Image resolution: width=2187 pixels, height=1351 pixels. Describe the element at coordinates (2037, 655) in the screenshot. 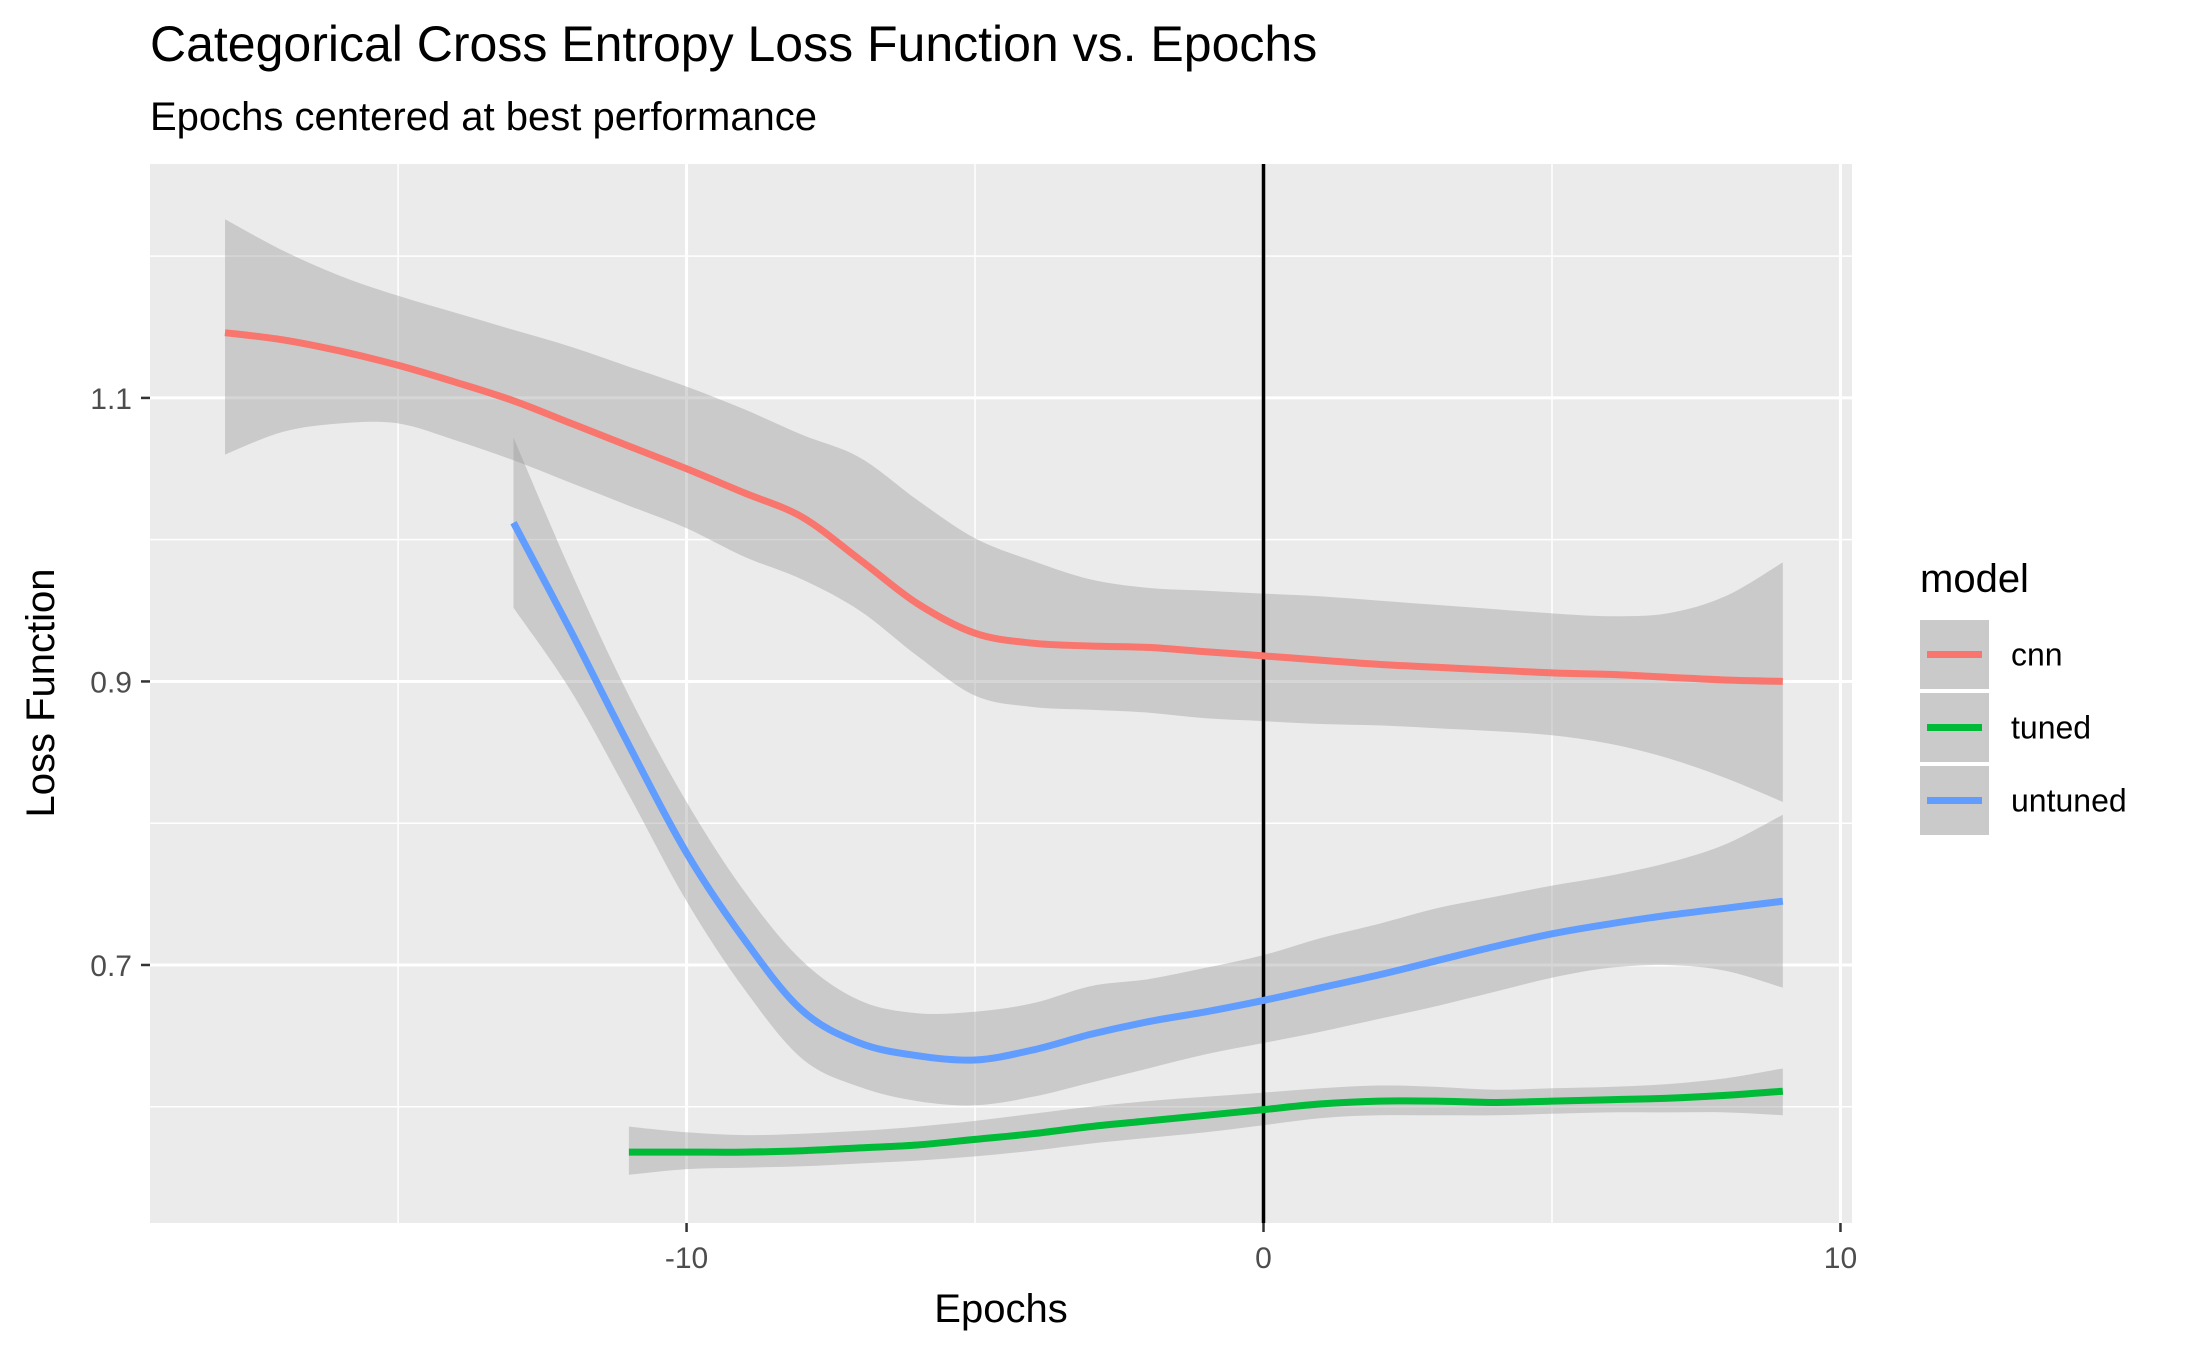

I see `legend-label-cnn: cnn` at that location.